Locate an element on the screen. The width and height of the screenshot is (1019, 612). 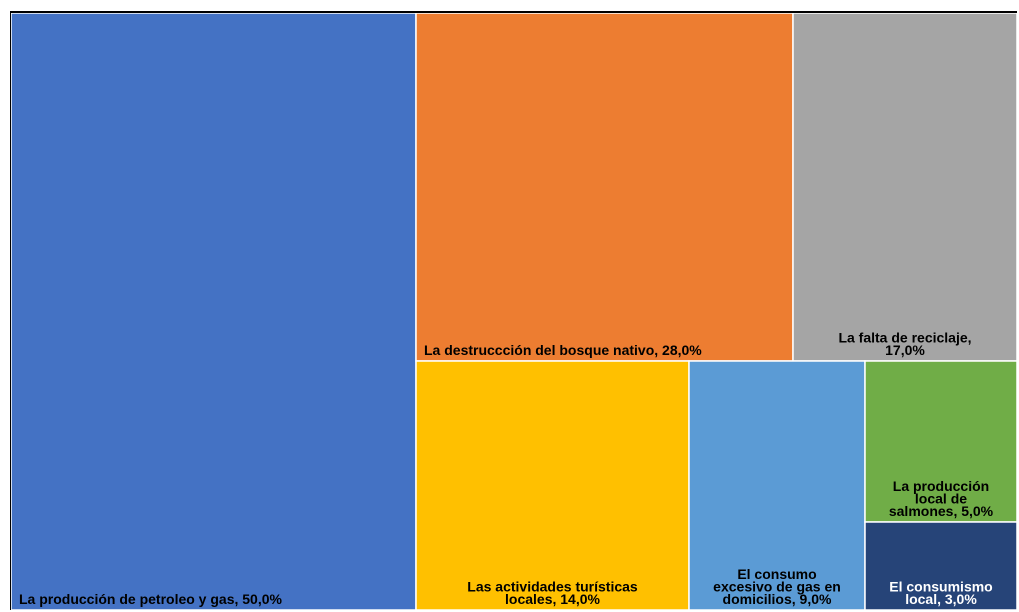
treemap-tile-label: La producción local de salmones, 5,0% is located at coordinates (941, 498).